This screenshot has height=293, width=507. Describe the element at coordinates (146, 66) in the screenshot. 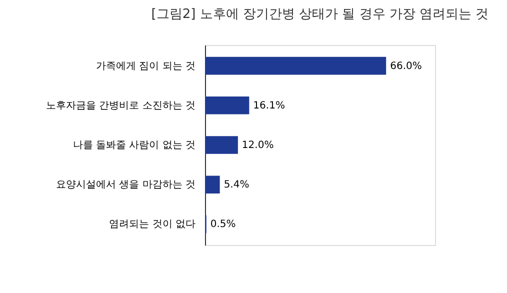

I see `y-tick-label: 가족에게 짐이 되는 것` at that location.